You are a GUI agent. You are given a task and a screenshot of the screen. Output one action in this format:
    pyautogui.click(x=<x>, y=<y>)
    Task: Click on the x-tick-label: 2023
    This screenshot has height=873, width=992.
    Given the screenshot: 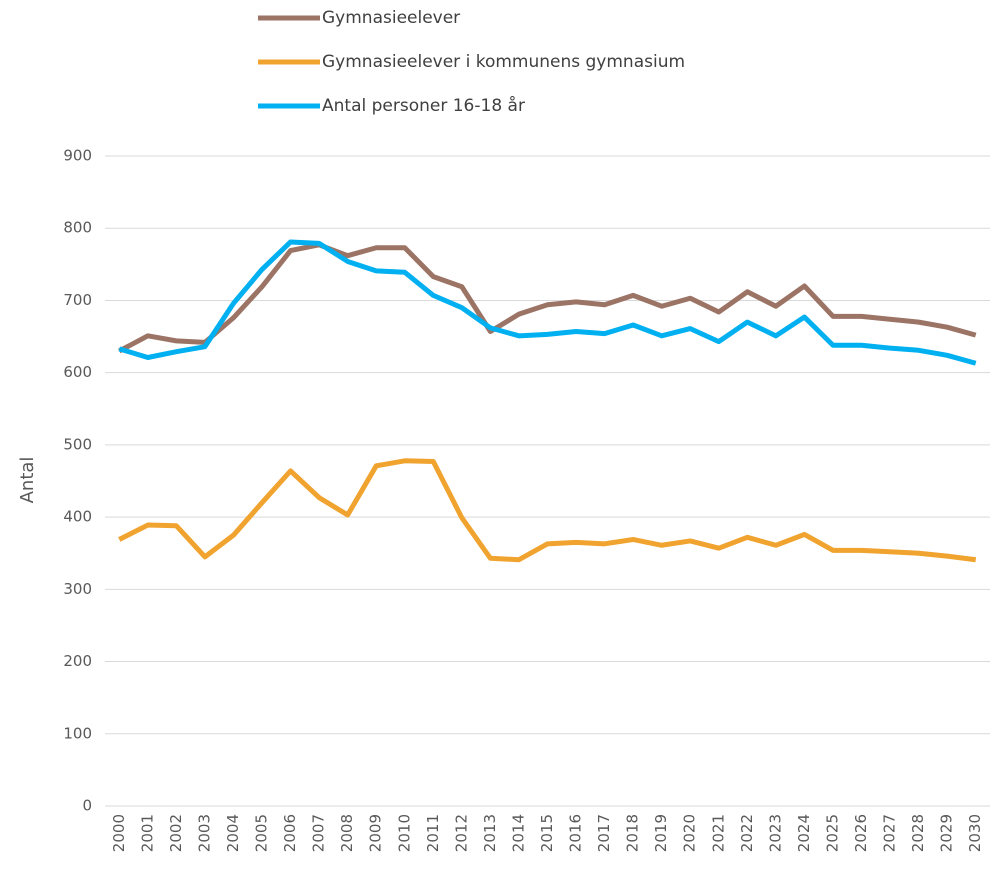 What is the action you would take?
    pyautogui.click(x=775, y=833)
    